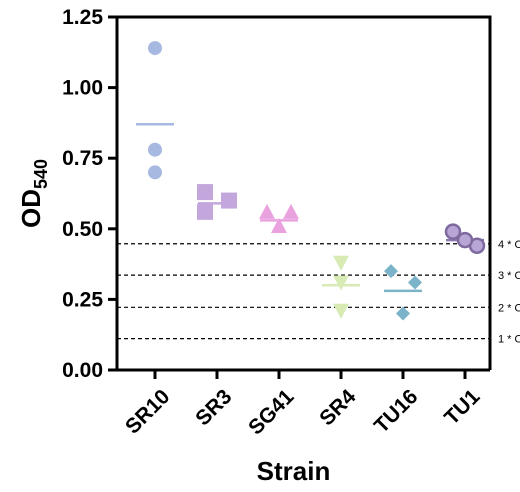 The width and height of the screenshot is (520, 492). Describe the element at coordinates (337, 407) in the screenshot. I see `x-tick-label-sr4: SR4` at that location.